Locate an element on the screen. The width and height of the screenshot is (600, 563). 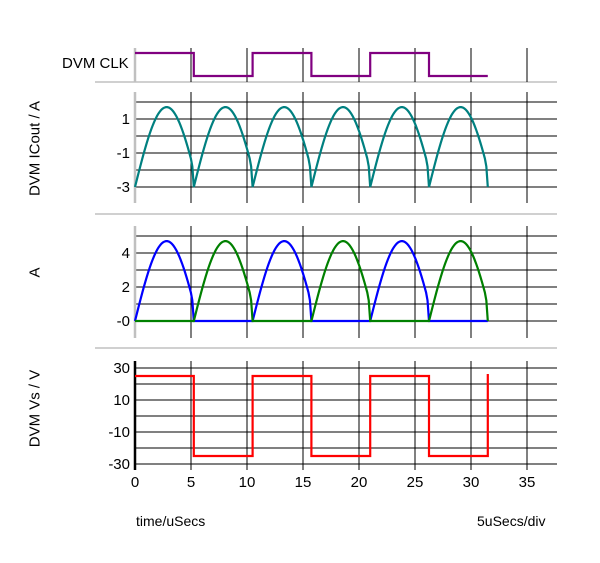
series-i2 is located at coordinates (312, 281).